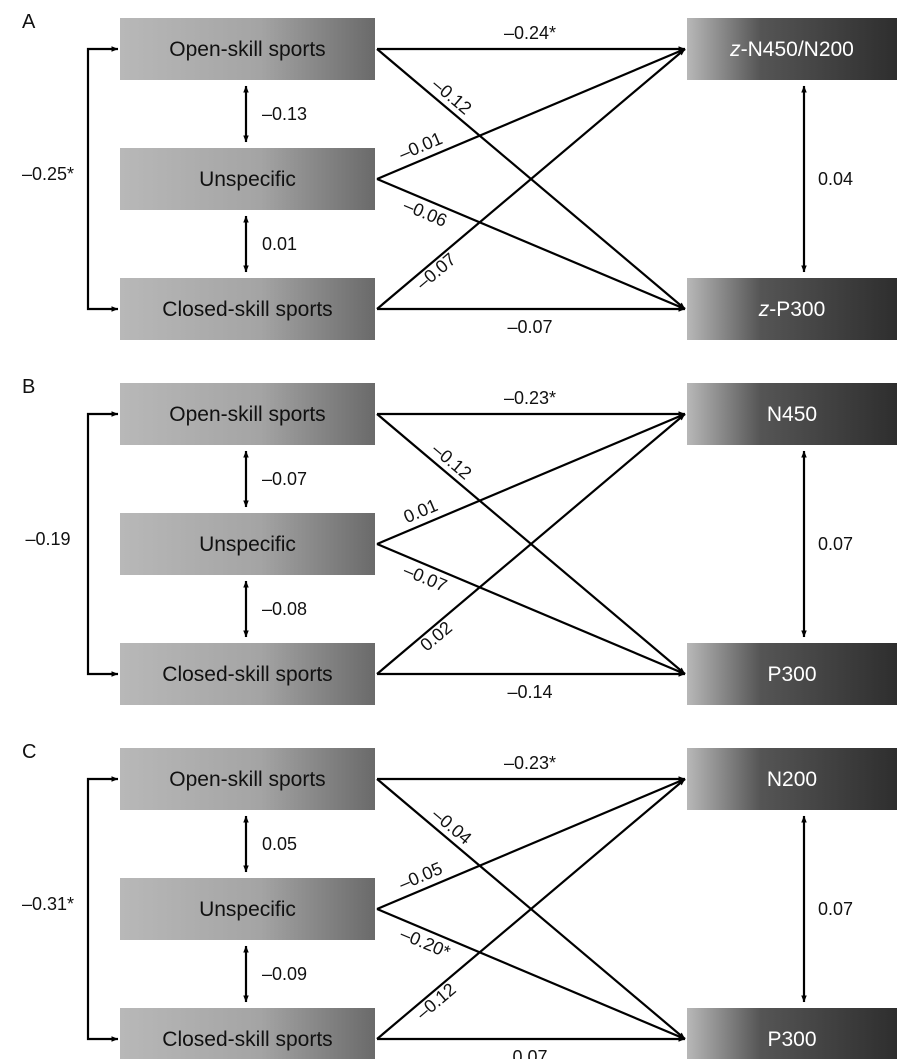  I want to click on panel-letter: A, so click(29, 22).